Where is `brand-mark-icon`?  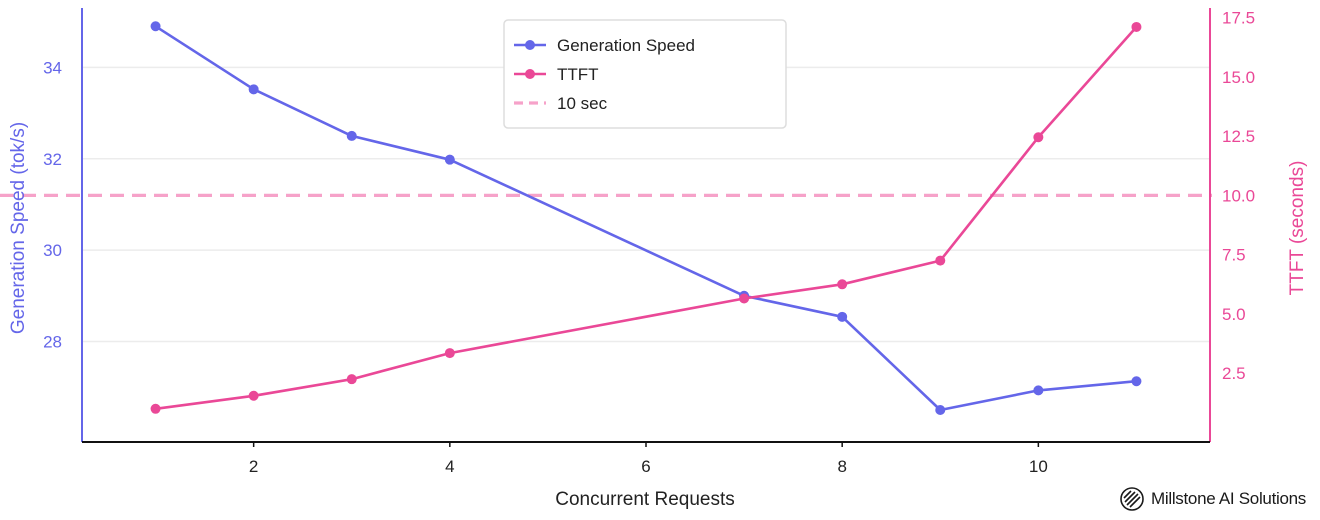 brand-mark-icon is located at coordinates (1132, 499).